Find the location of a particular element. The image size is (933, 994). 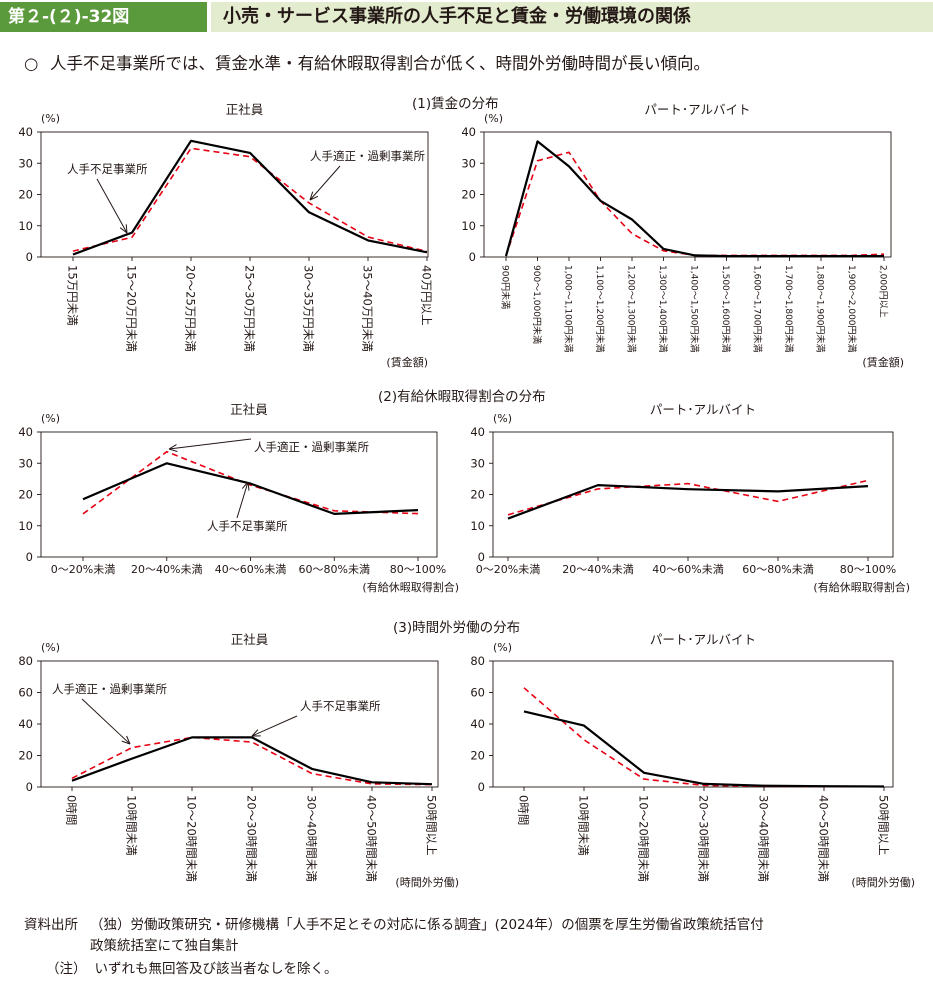

x-tick-label: 60～80%未満 is located at coordinates (334, 569).